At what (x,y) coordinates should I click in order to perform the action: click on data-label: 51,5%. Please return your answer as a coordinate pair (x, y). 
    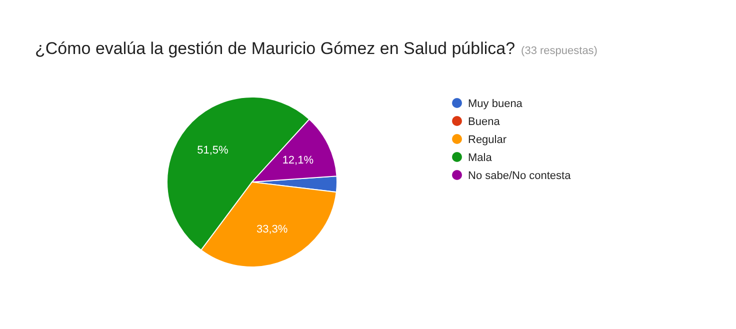
    Looking at the image, I should click on (213, 150).